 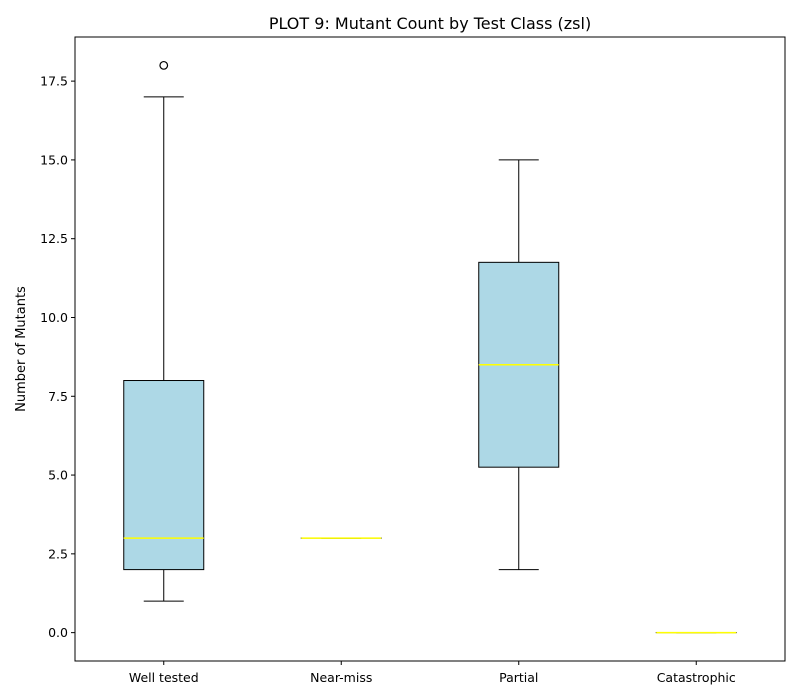 What do you see at coordinates (54, 81) in the screenshot?
I see `y-tick-label: 17.5` at bounding box center [54, 81].